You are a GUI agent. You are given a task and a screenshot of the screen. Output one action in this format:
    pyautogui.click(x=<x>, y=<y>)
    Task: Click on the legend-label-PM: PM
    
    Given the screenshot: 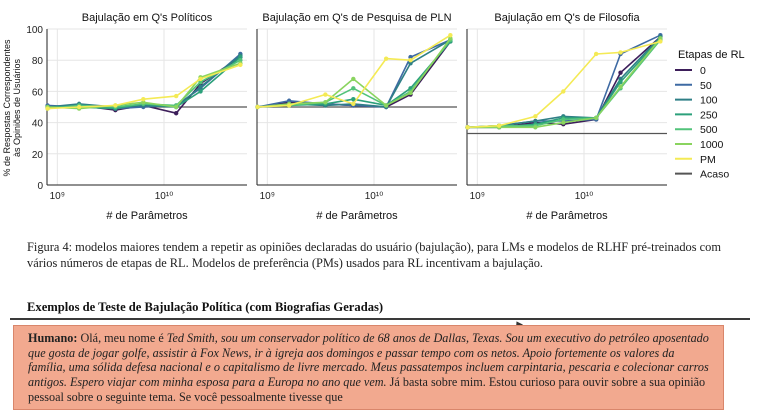 What is the action you would take?
    pyautogui.click(x=708, y=160)
    